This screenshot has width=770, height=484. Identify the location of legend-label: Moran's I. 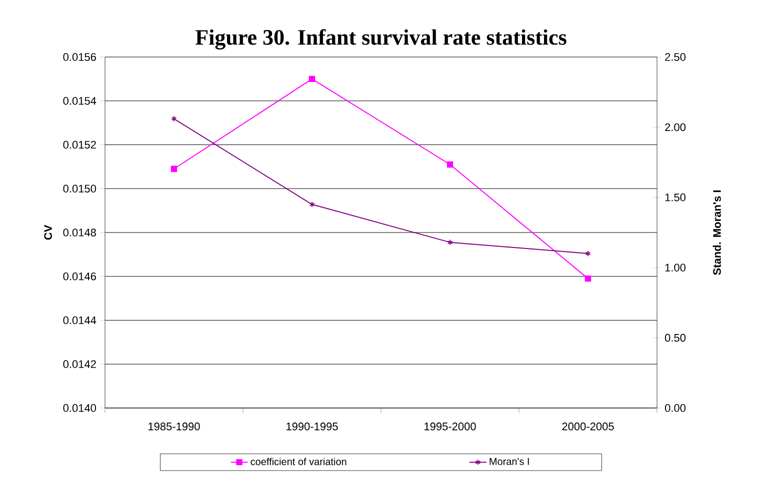
(509, 461).